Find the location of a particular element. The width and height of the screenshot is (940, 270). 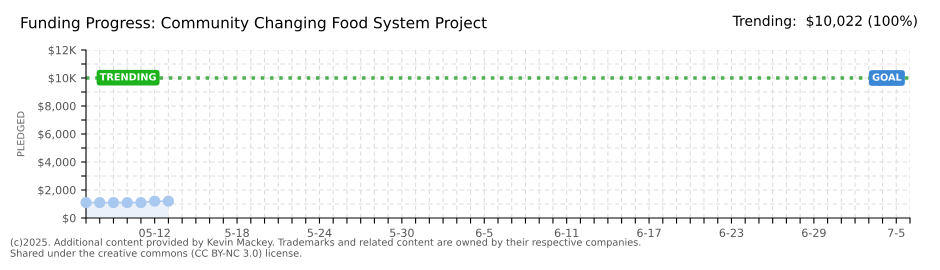

ref-line-label: GOAL is located at coordinates (887, 77).